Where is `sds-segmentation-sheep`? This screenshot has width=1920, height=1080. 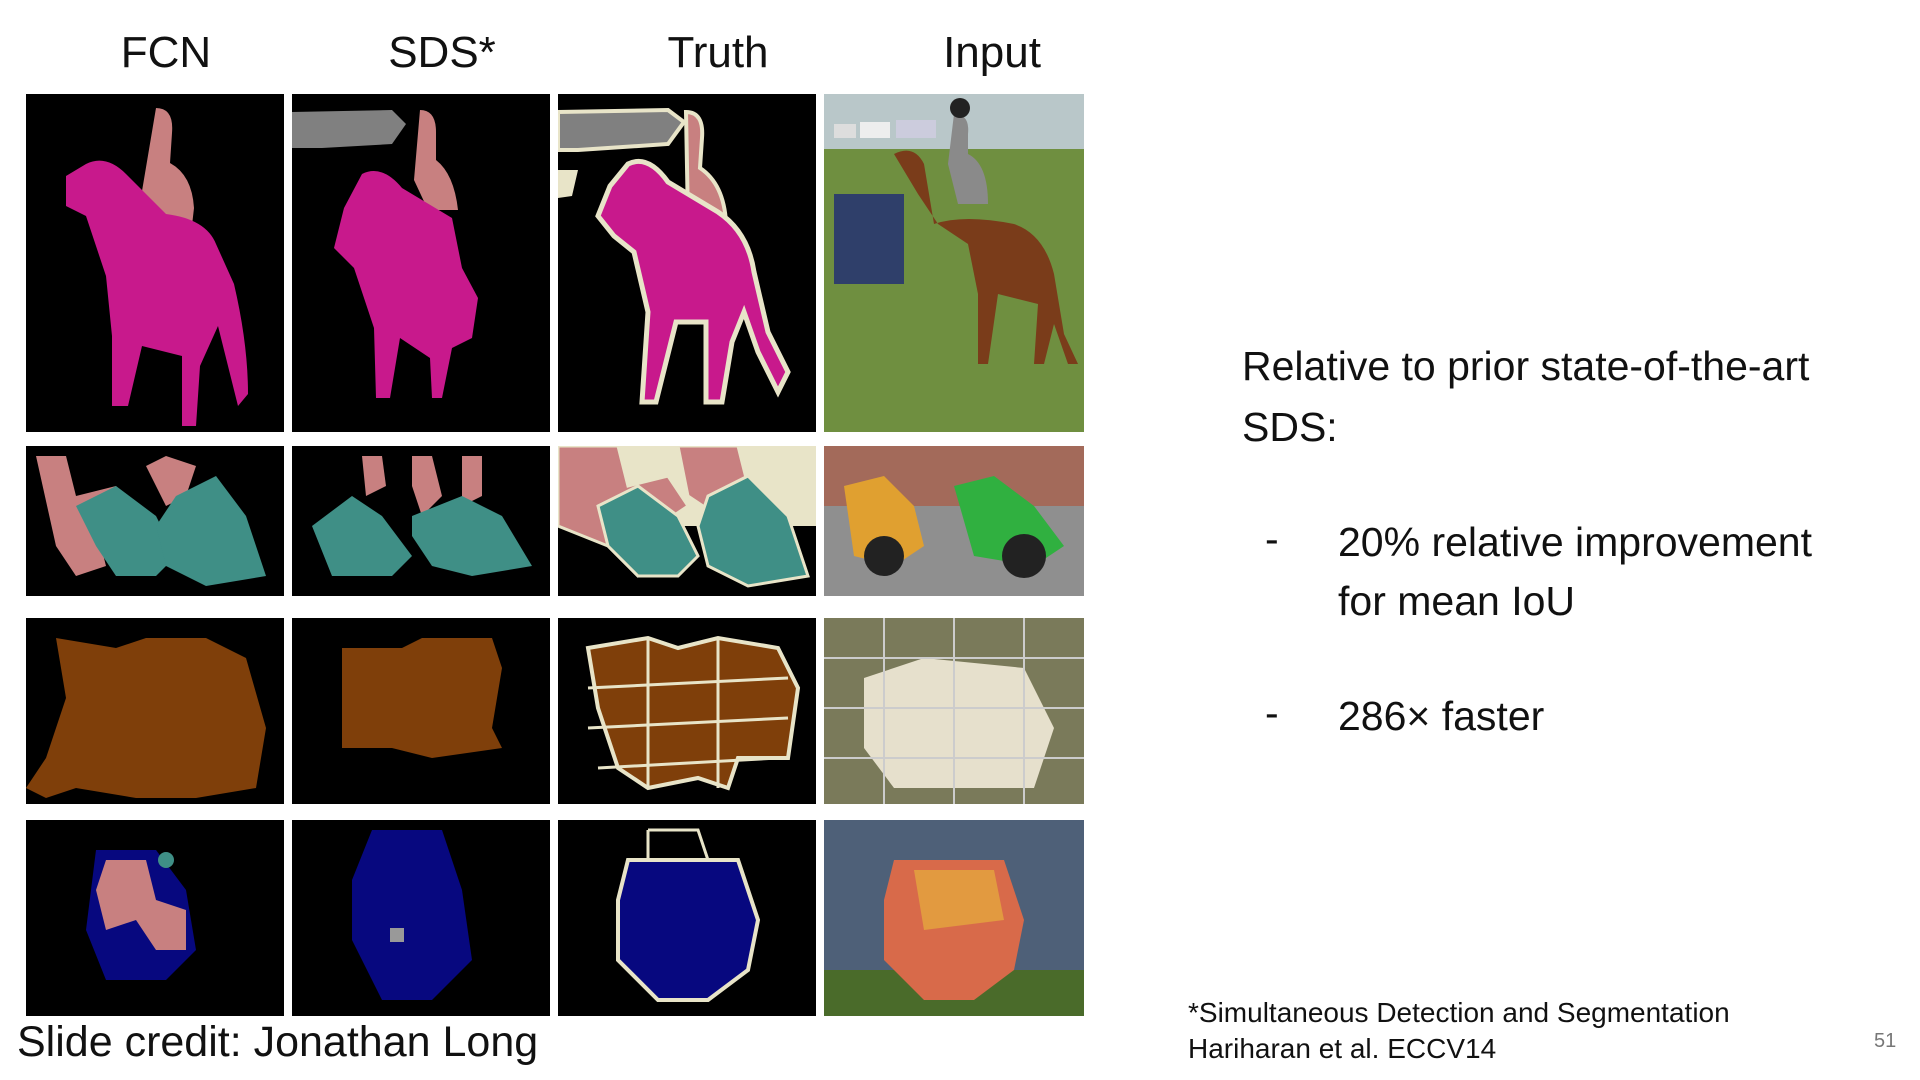 sds-segmentation-sheep is located at coordinates (421, 711).